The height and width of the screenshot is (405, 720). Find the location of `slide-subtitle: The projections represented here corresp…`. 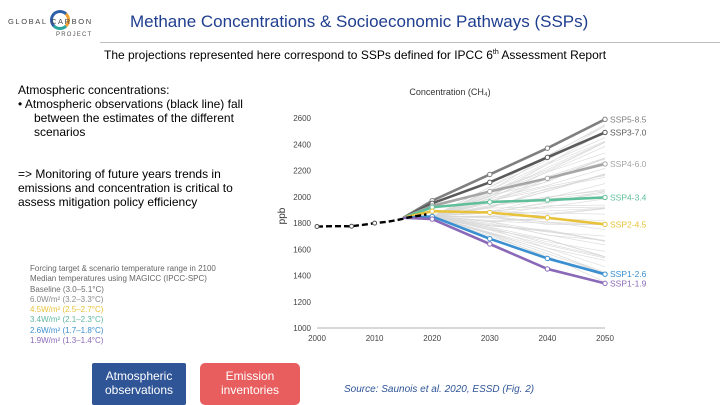

slide-subtitle: The projections represented here corresp… is located at coordinates (355, 55).